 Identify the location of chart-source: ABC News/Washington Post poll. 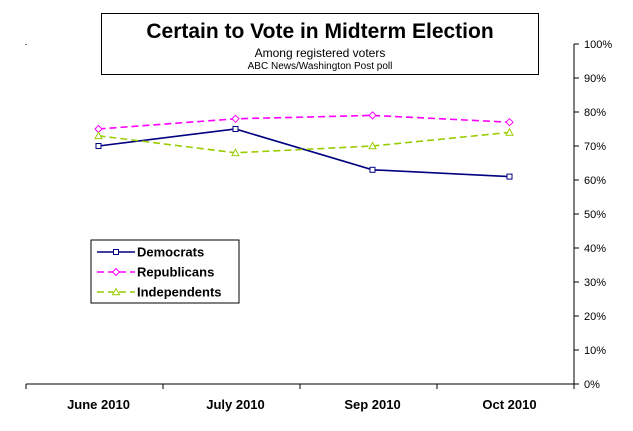
(320, 66).